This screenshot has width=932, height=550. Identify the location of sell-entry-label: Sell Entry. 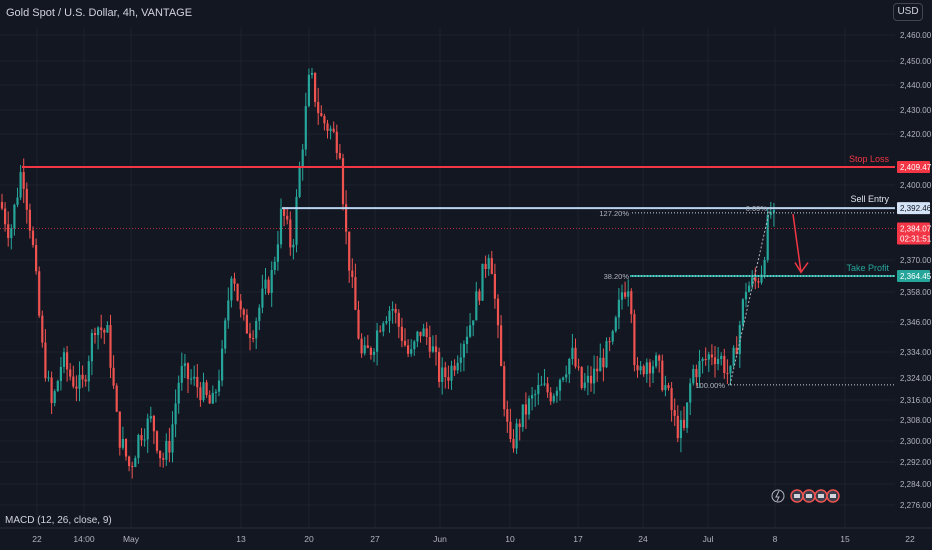
(869, 199).